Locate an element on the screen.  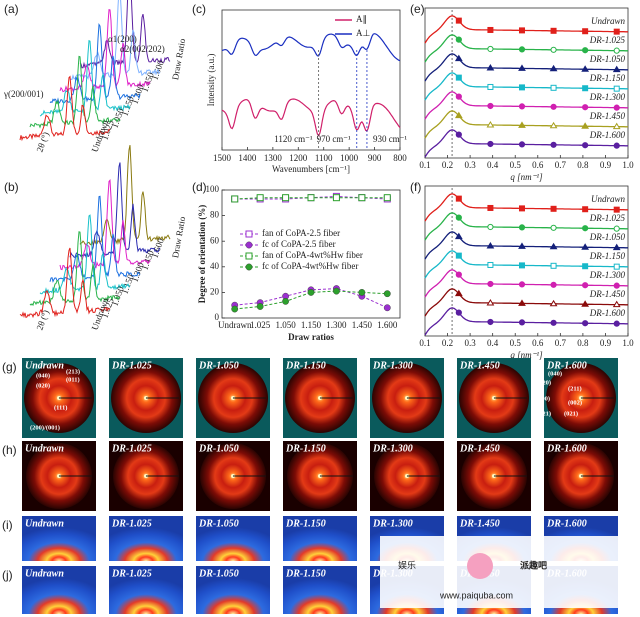
annotation: 1120 cm⁻¹ is located at coordinates (293, 139).